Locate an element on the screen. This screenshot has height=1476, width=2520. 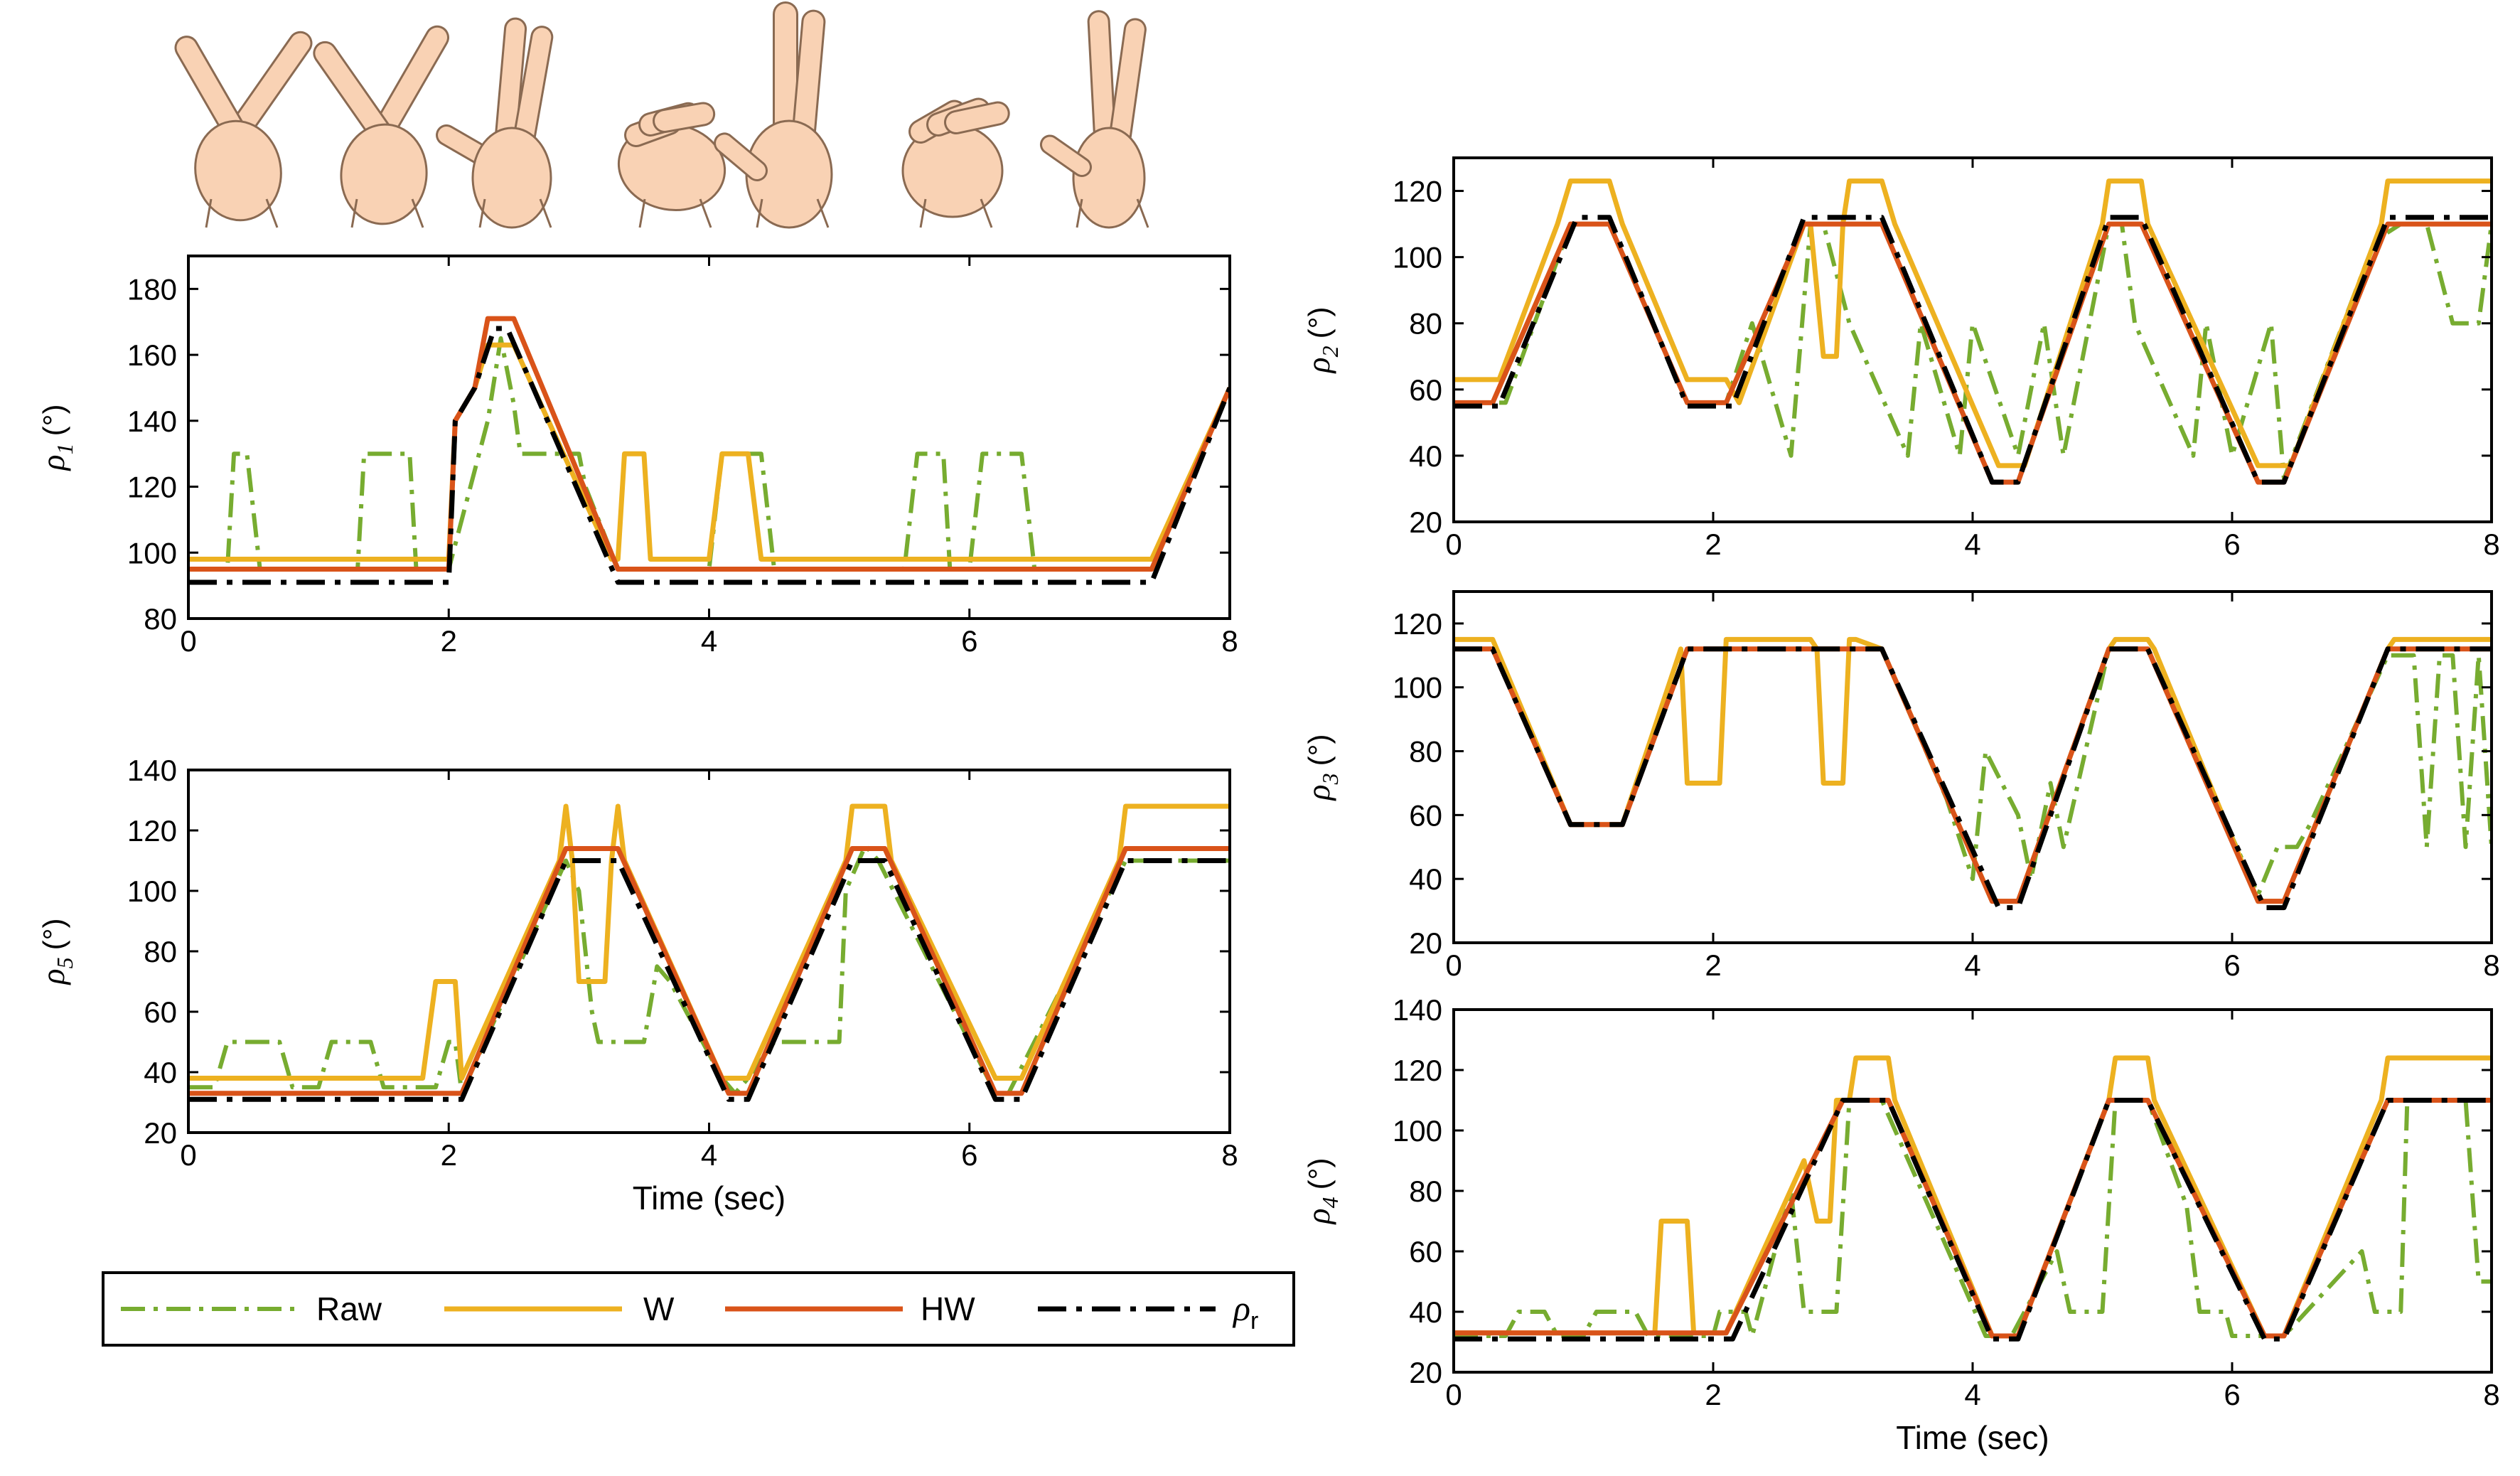
legend-item-ref: ρr is located at coordinates (1148, 1311).